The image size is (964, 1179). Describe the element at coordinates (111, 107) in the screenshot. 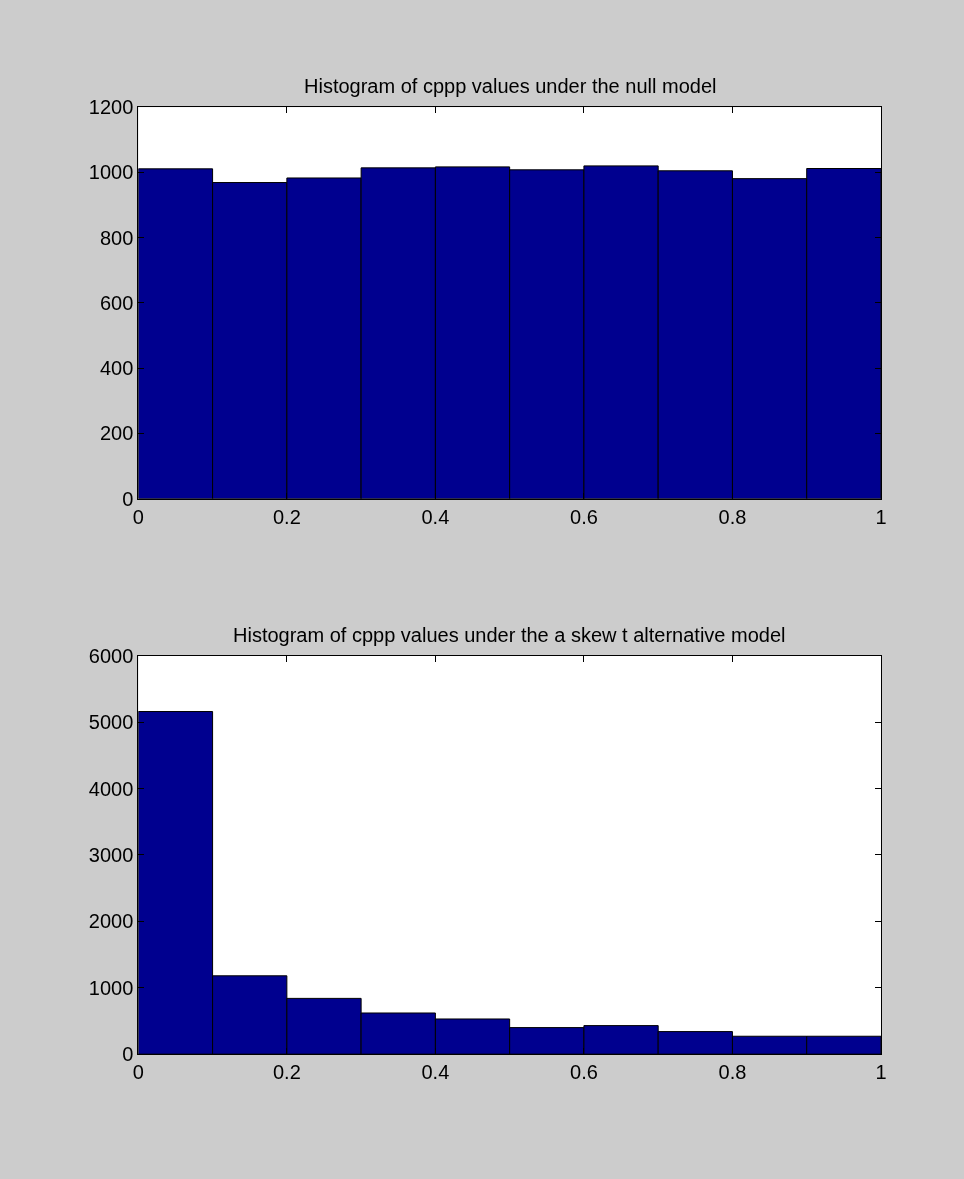

I see `y-tick-label: 1200` at that location.